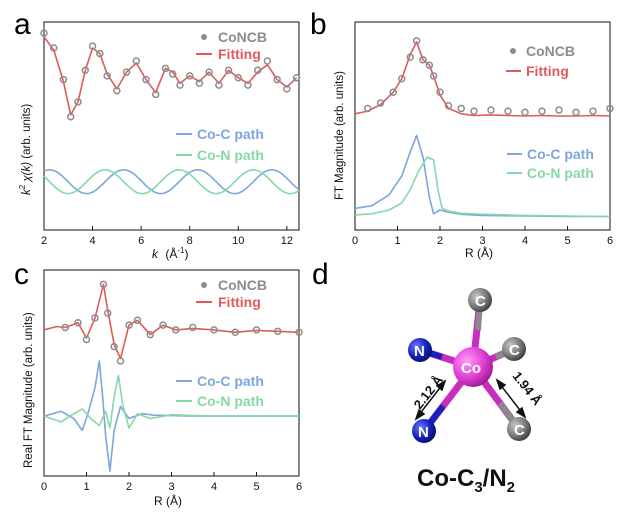  I want to click on x-ticks: 0 1 2 3 4 5 6, so click(171, 482).